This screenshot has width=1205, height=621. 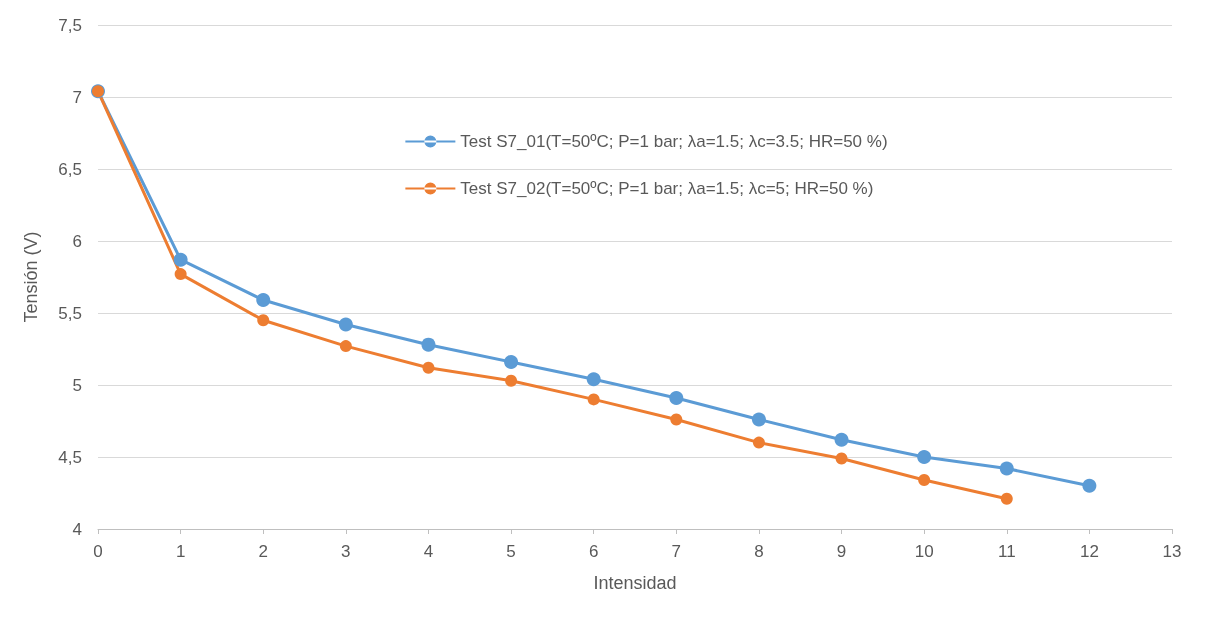 What do you see at coordinates (70, 457) in the screenshot?
I see `y-tick-label: 4,5` at bounding box center [70, 457].